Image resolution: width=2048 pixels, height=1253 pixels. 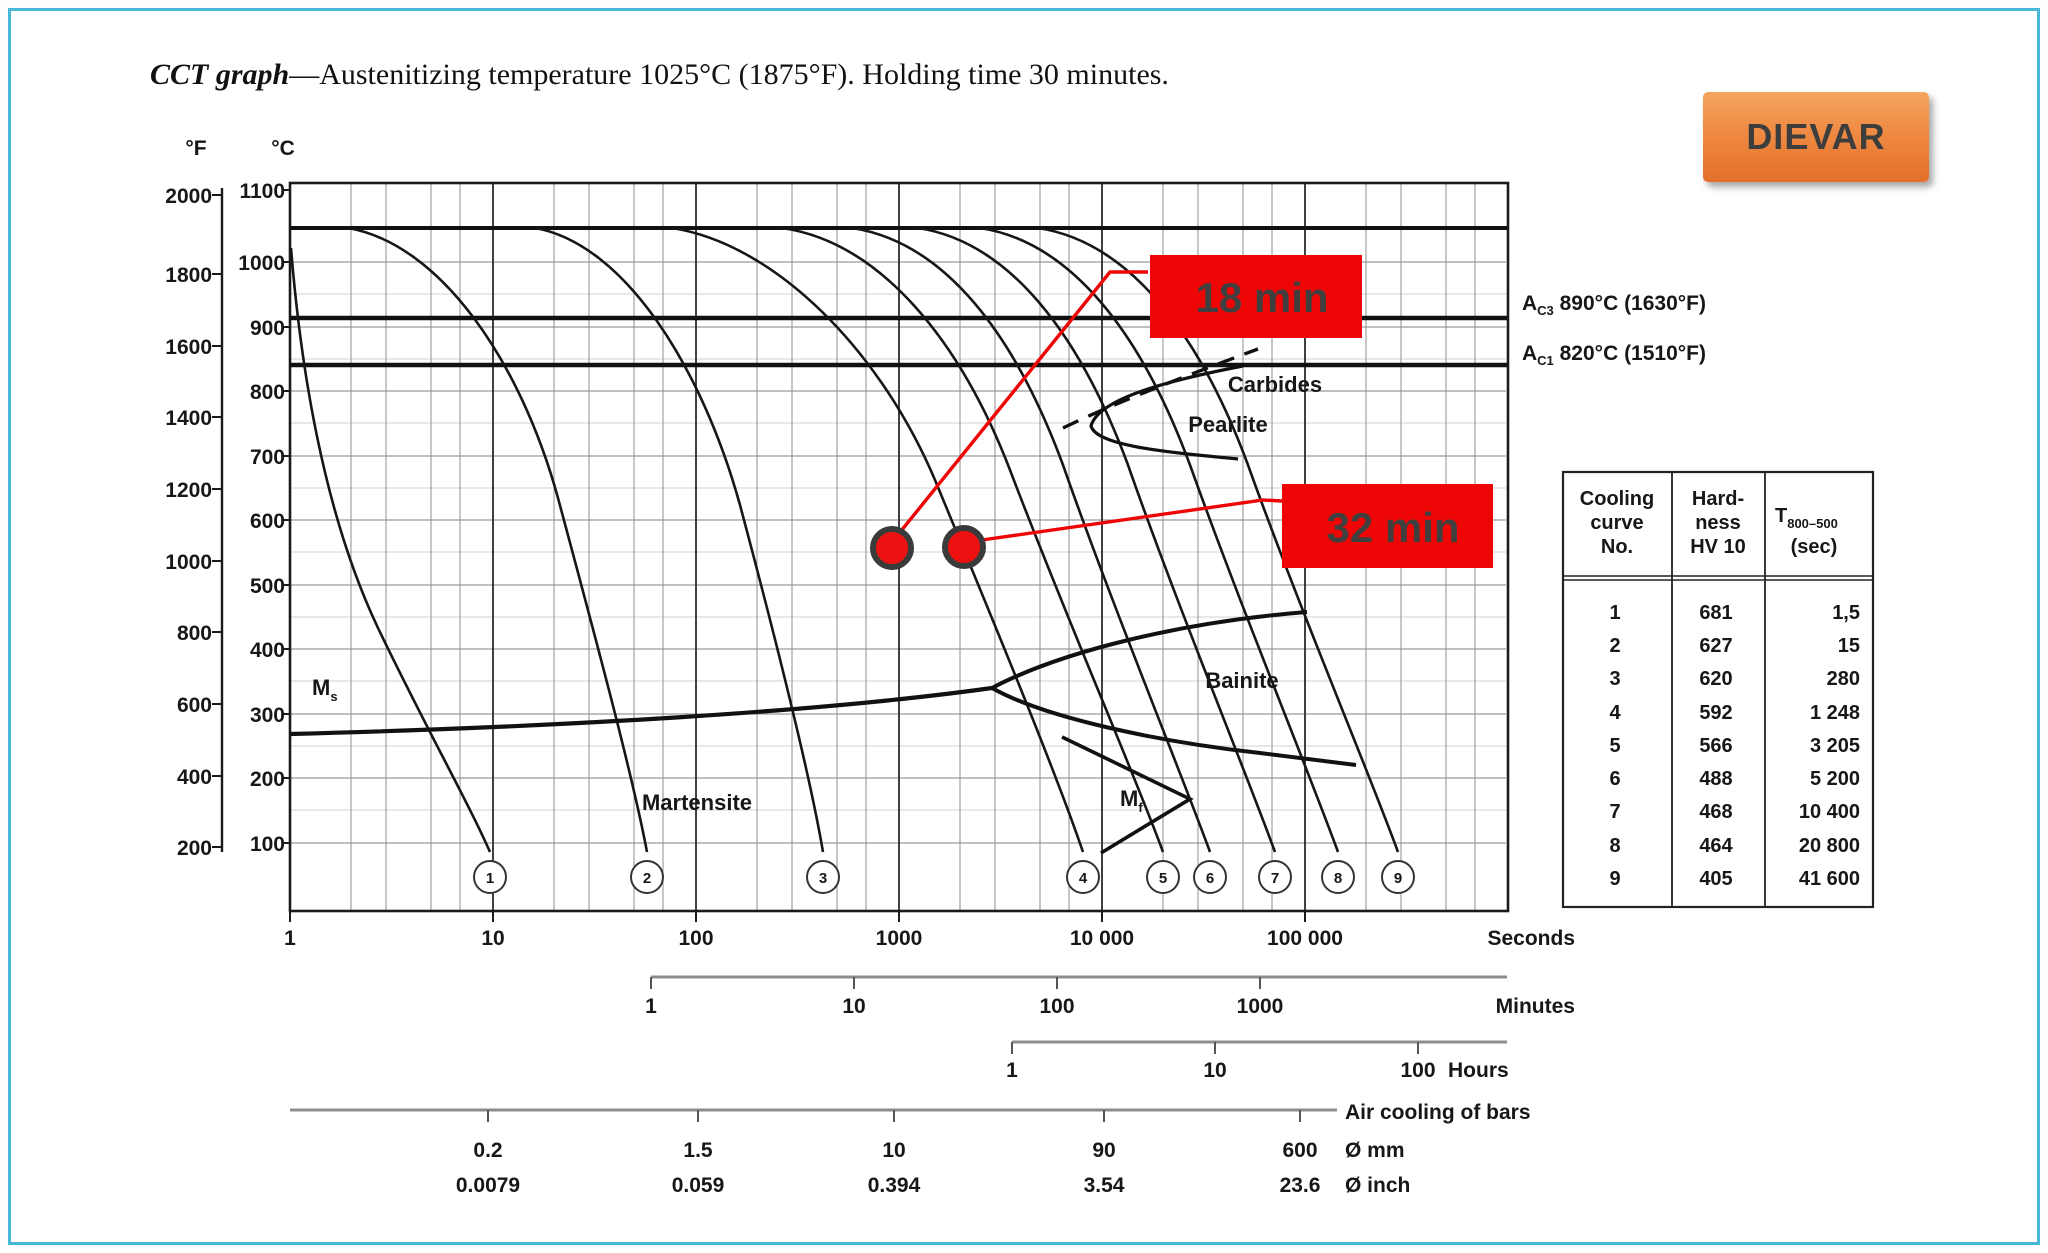 I want to click on seconds-axis-label: Seconds, so click(x=1531, y=938).